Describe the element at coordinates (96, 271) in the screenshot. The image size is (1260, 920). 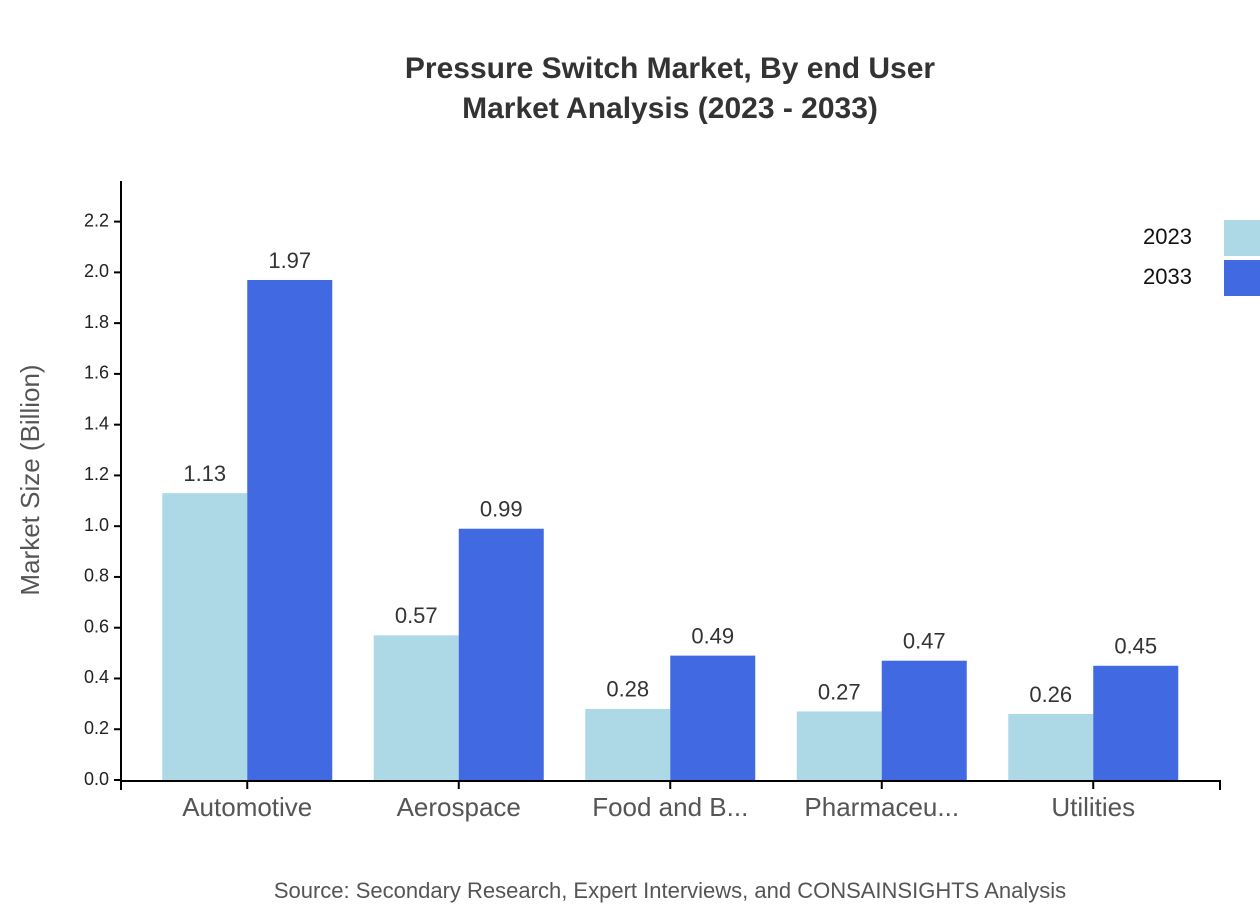
I see `y-tick-label: 2.0` at that location.